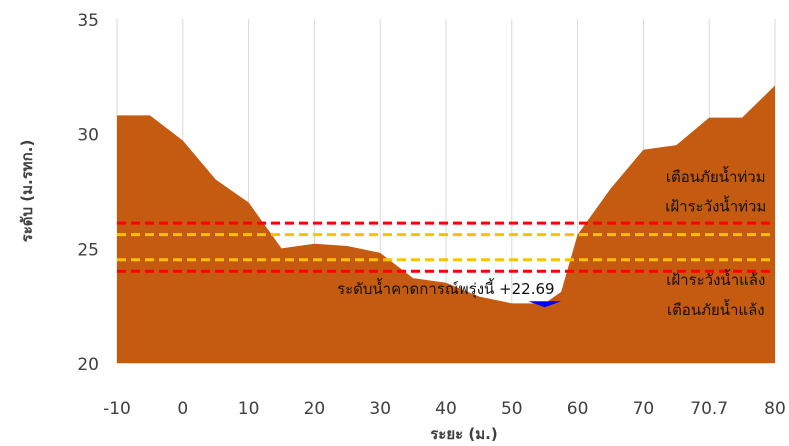 This screenshot has height=446, width=789. Describe the element at coordinates (117, 409) in the screenshot. I see `x-tick-label: -10` at that location.